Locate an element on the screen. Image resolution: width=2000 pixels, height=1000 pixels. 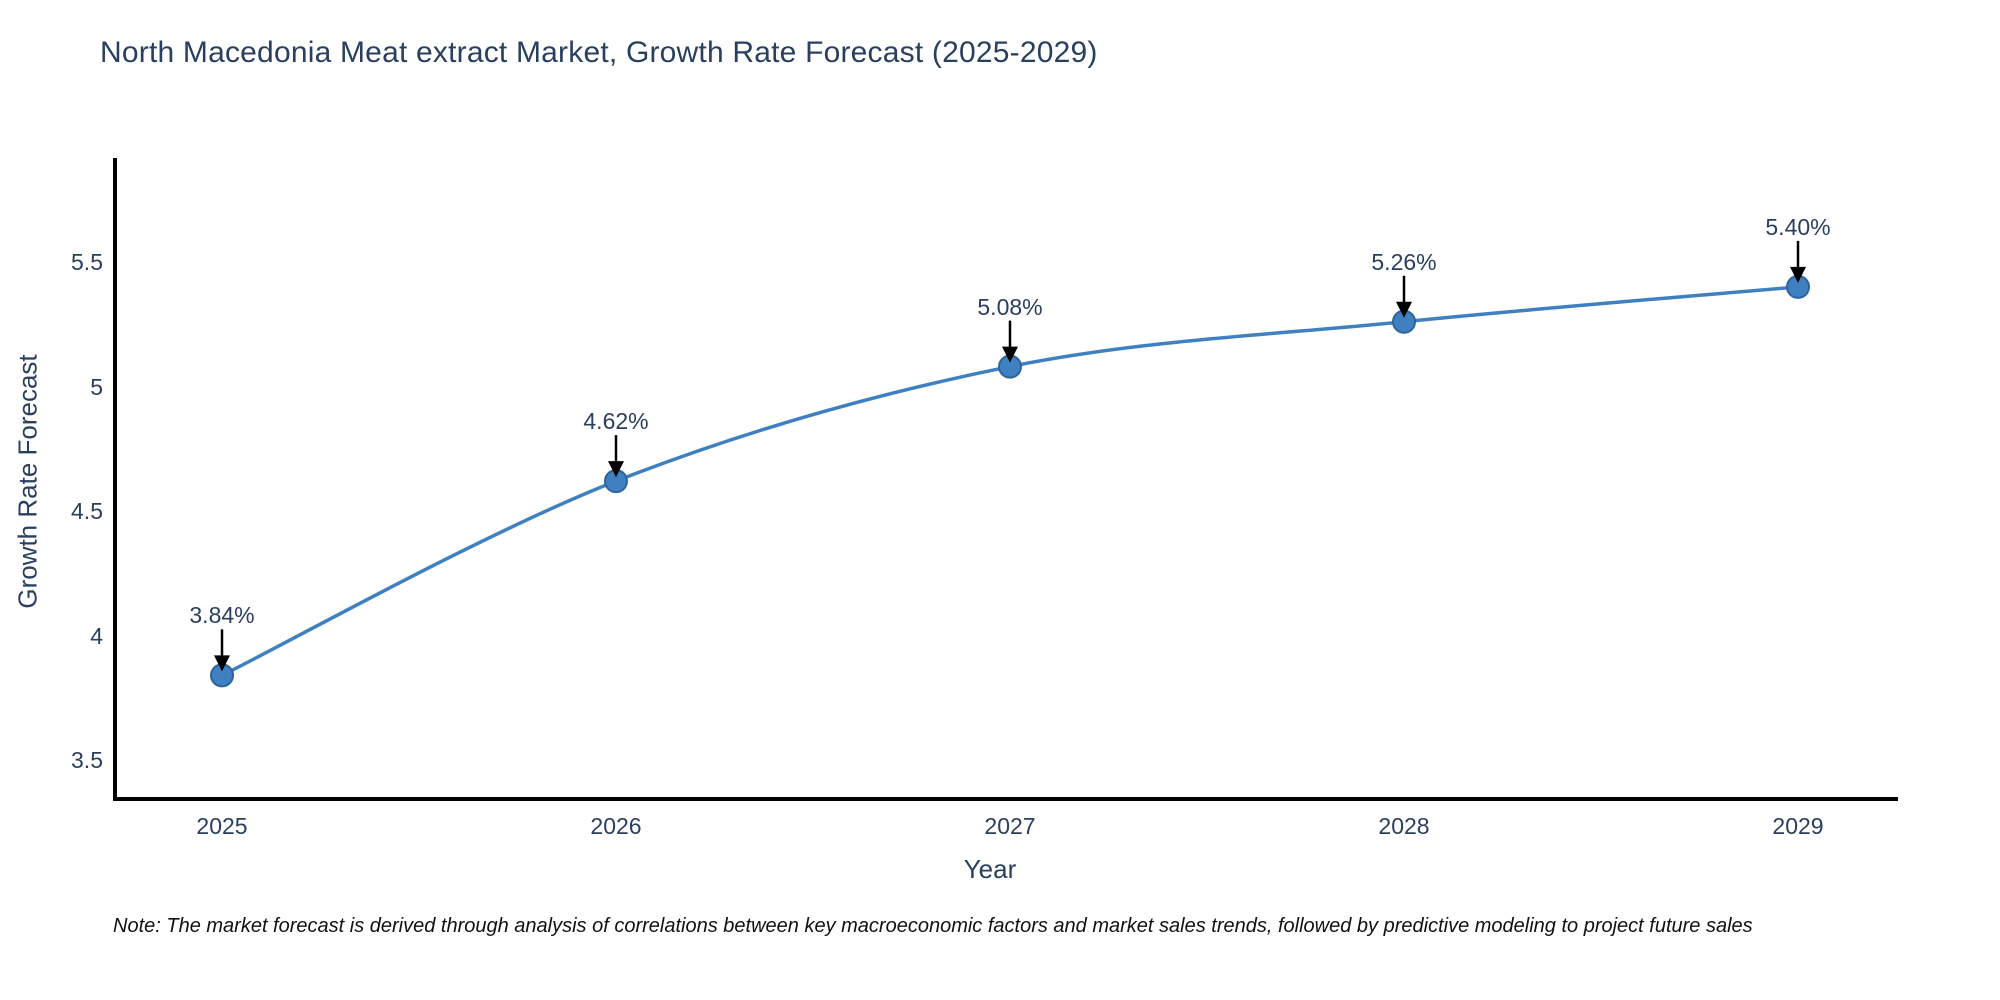
data-point-annotation: 3.84% is located at coordinates (222, 615).